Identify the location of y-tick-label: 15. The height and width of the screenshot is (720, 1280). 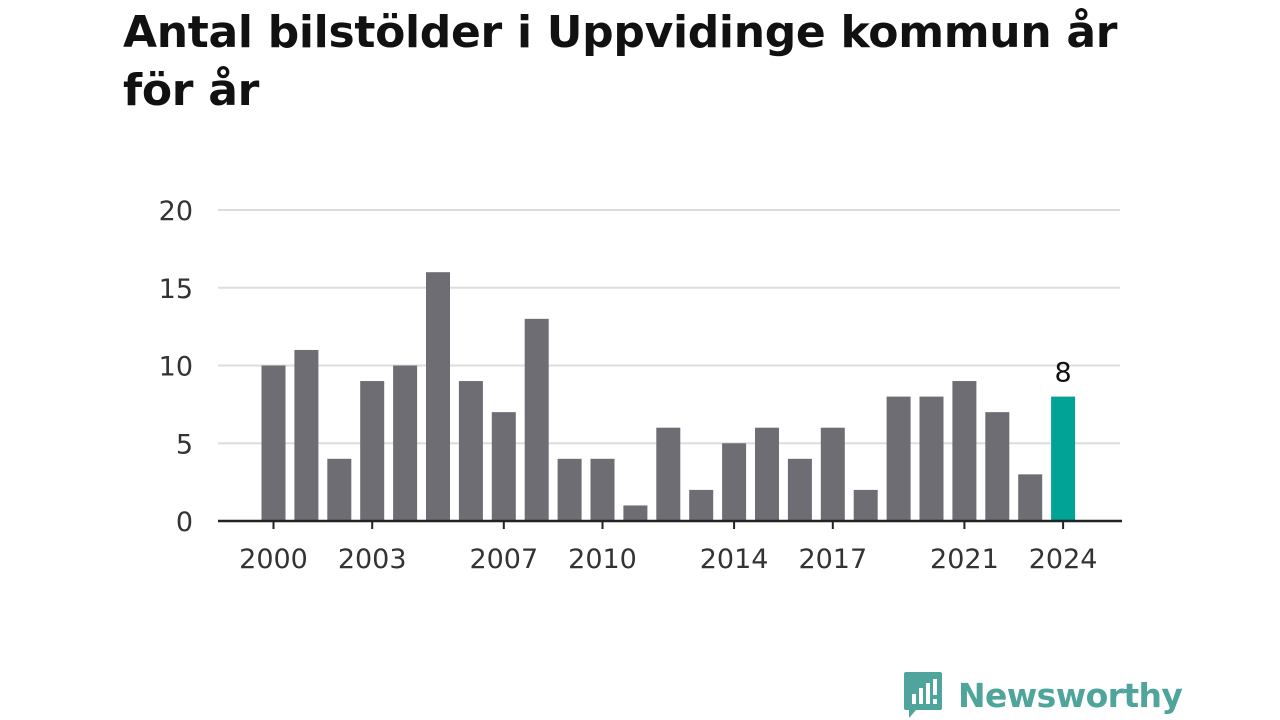
(176, 289).